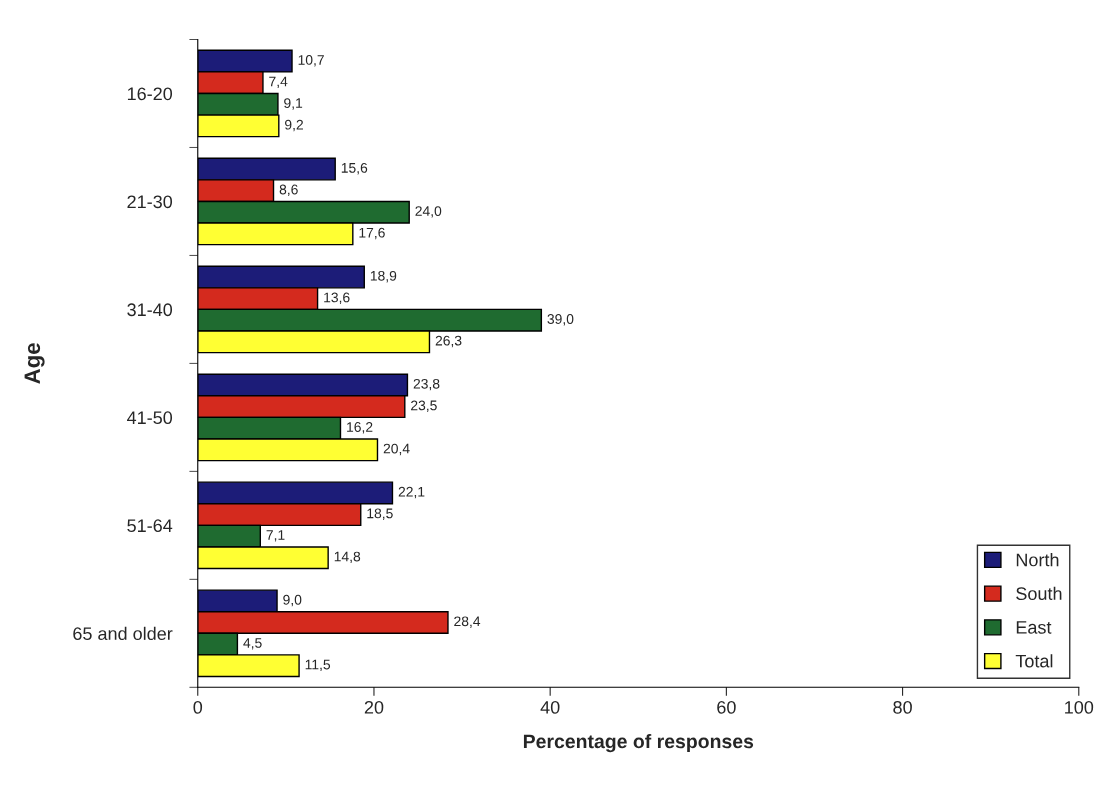  What do you see at coordinates (396, 449) in the screenshot?
I see `data-label: 20,4` at bounding box center [396, 449].